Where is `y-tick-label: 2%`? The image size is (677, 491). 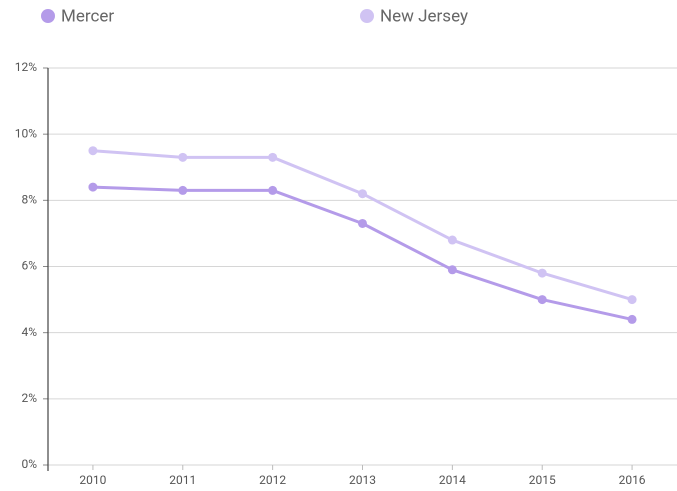
y-tick-label: 2% is located at coordinates (29, 398).